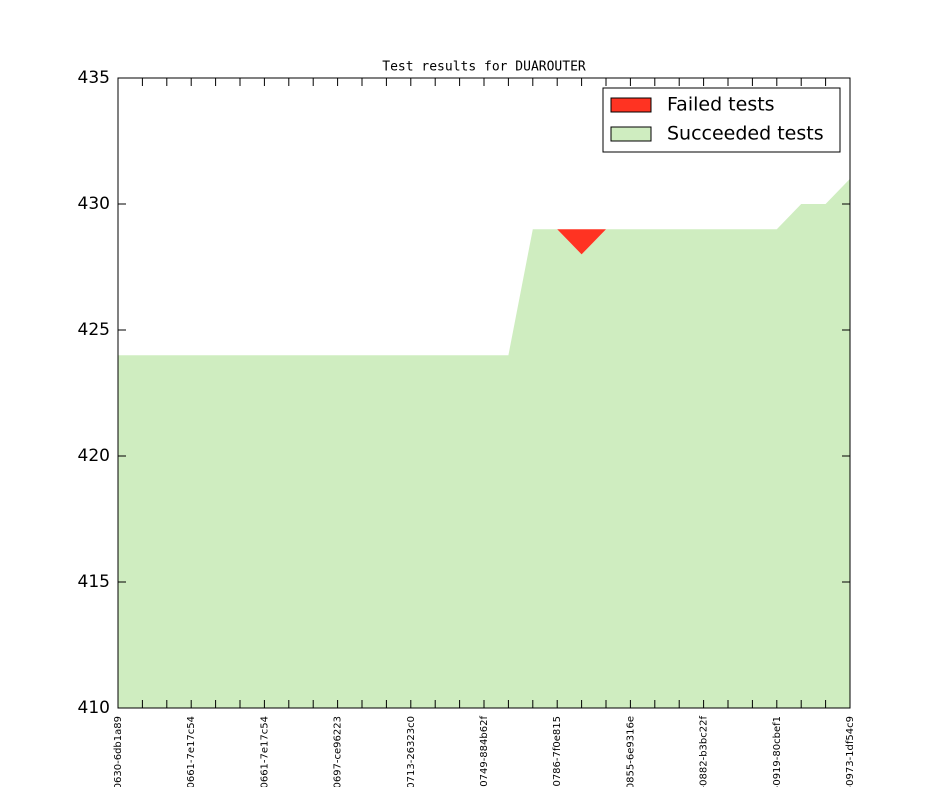 The width and height of the screenshot is (944, 787). Describe the element at coordinates (557, 751) in the screenshot. I see `x-tick-label: 0786-7f0e815` at that location.